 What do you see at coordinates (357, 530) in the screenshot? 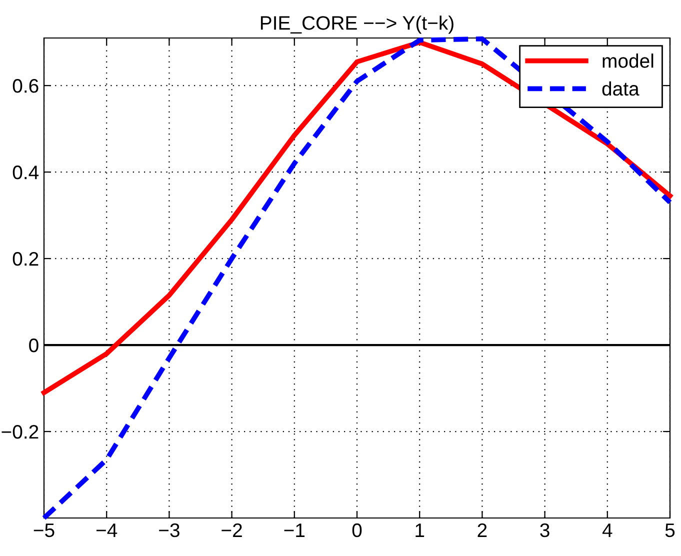
I see `x-tick-label: 0` at bounding box center [357, 530].